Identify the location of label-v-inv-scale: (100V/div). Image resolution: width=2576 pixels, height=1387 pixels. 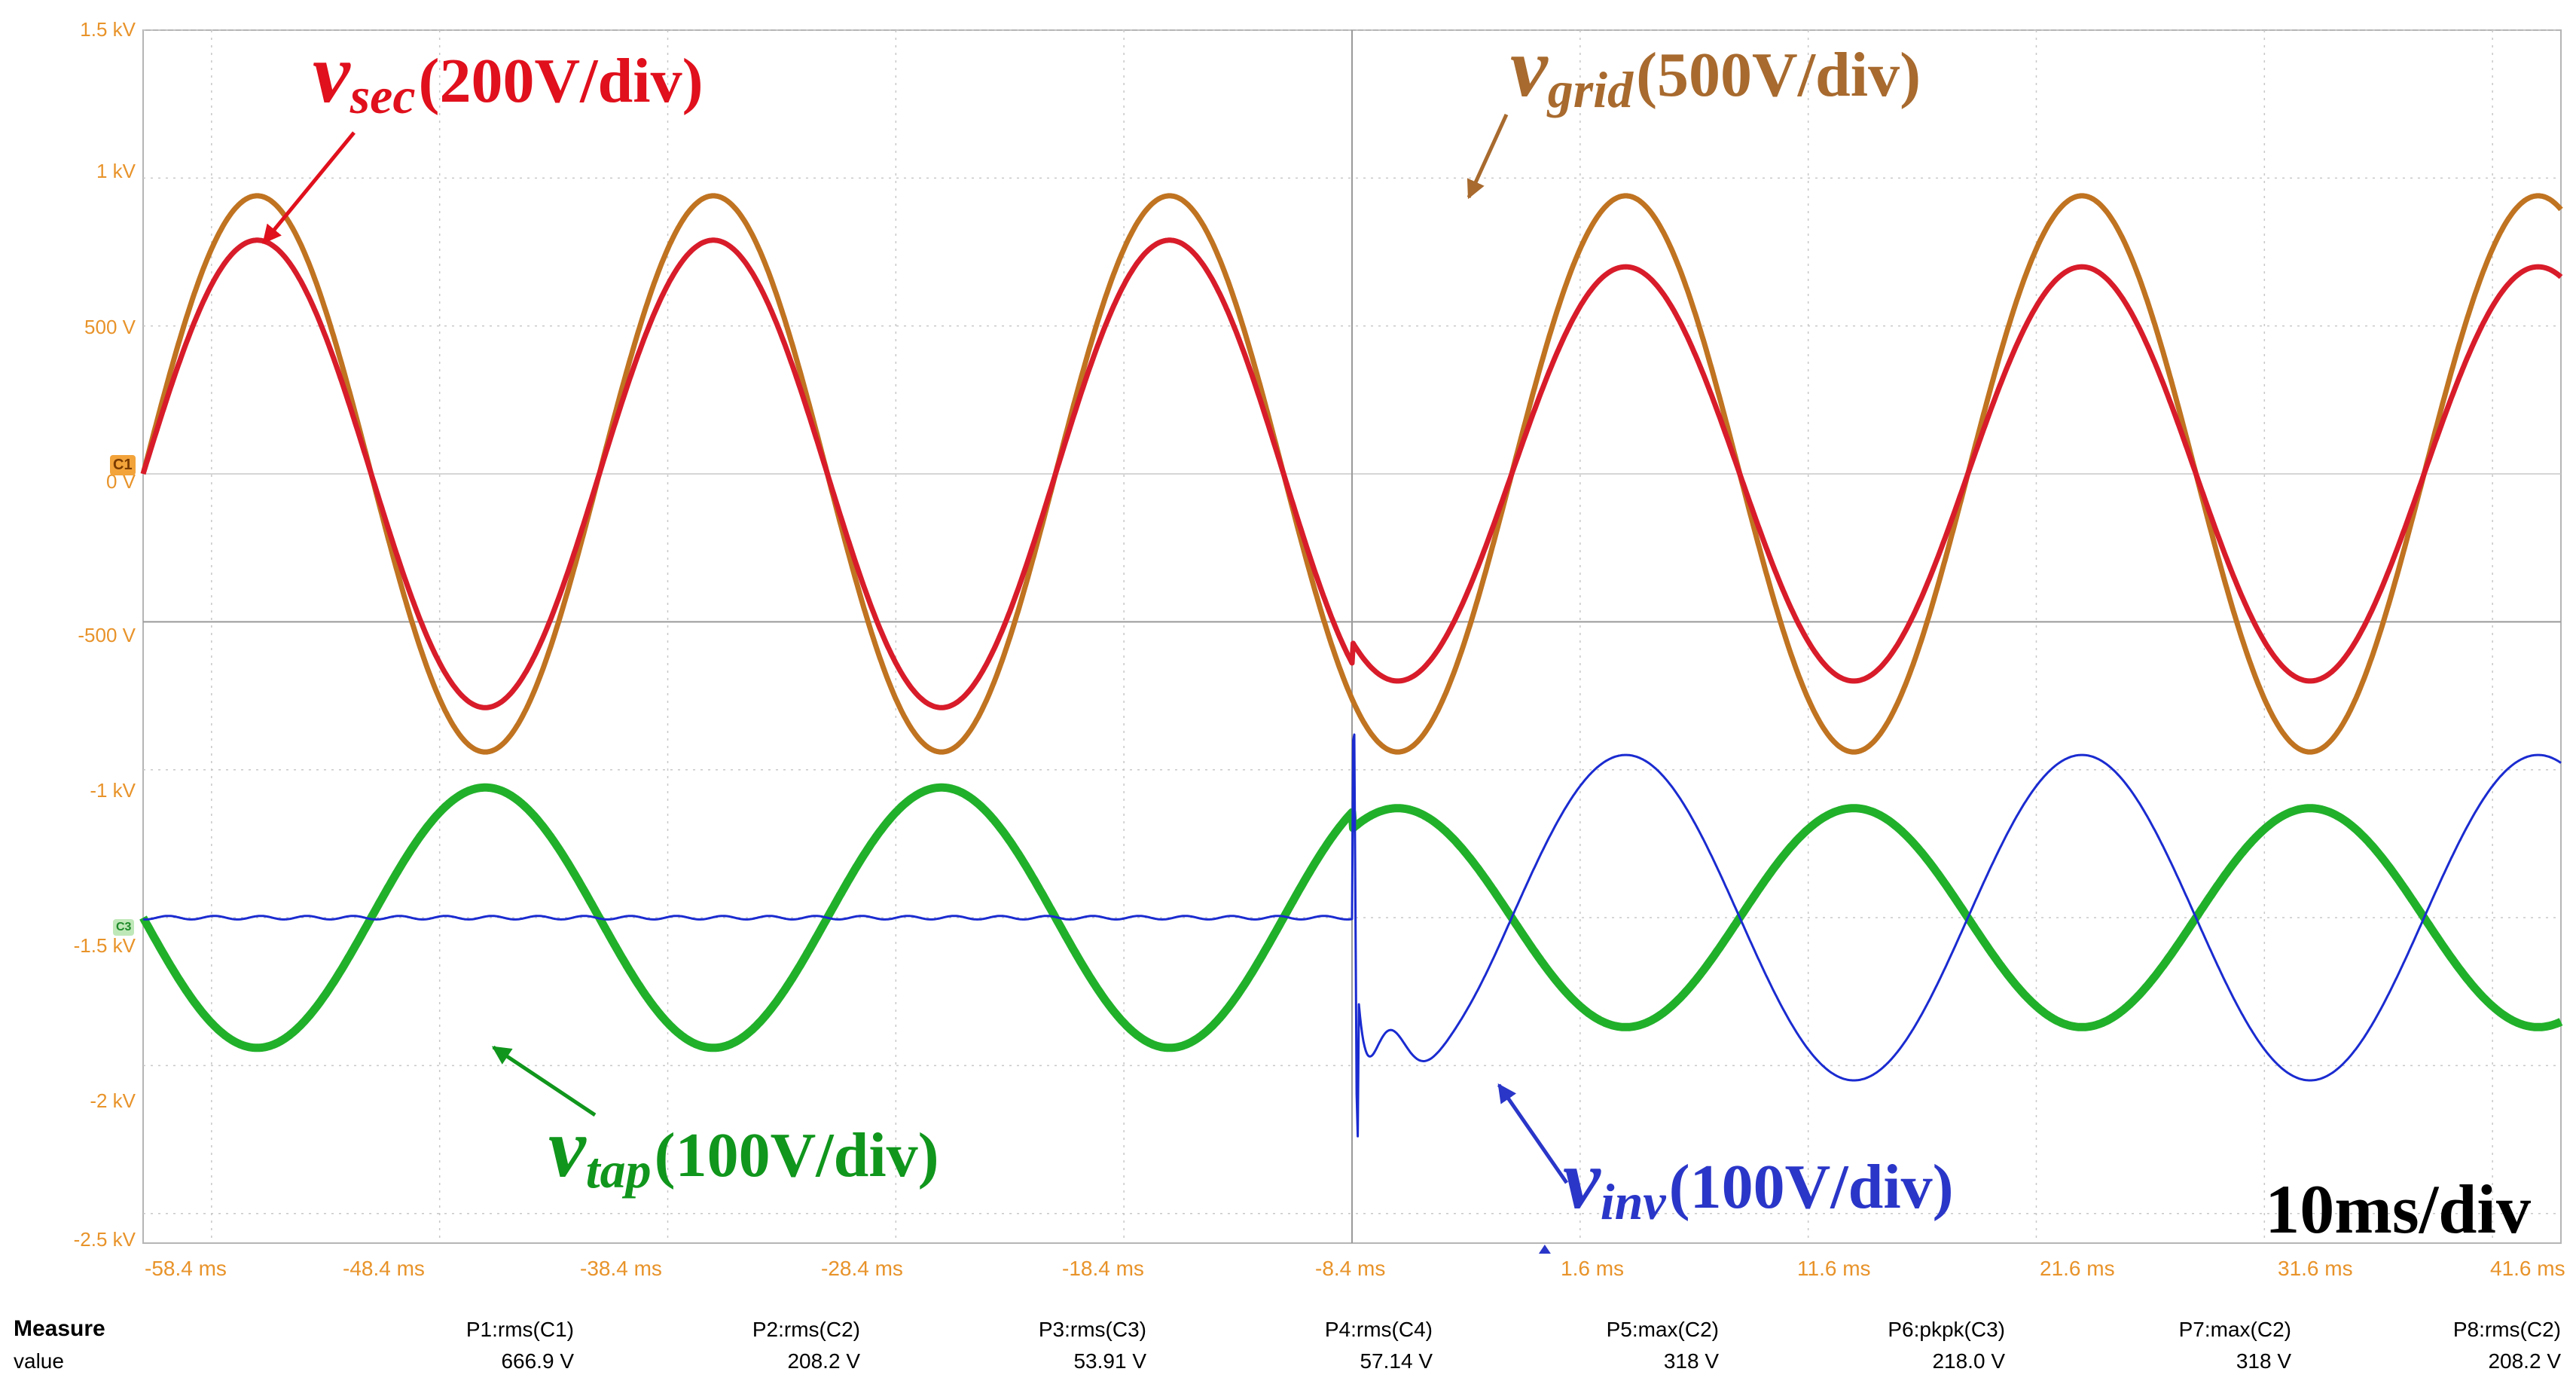
(1811, 1187).